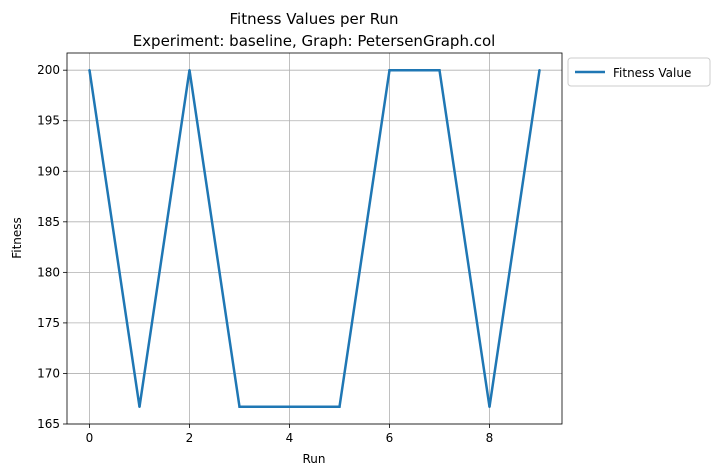  I want to click on y-tick-label: 180, so click(48, 272).